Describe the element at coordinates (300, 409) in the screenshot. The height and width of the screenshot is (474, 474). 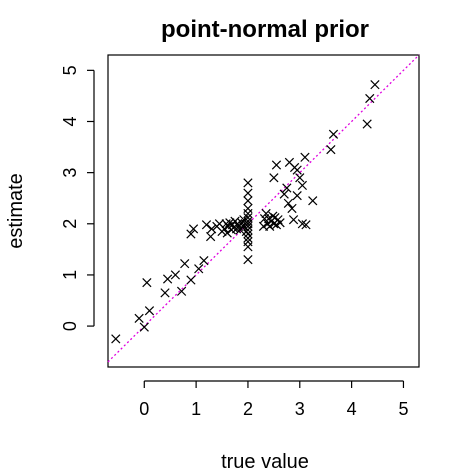
I see `x-tick-label: 3` at that location.